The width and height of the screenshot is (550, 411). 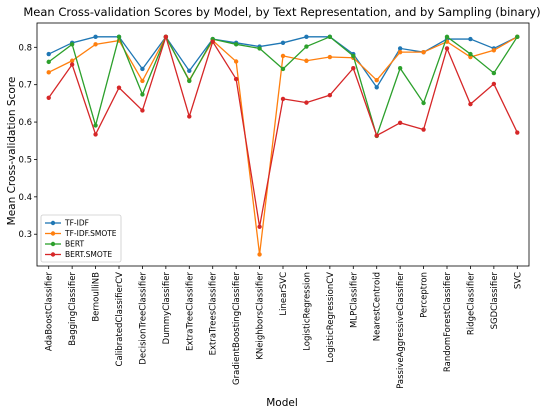 I want to click on y-tick-label: 0.8, so click(x=25, y=48).